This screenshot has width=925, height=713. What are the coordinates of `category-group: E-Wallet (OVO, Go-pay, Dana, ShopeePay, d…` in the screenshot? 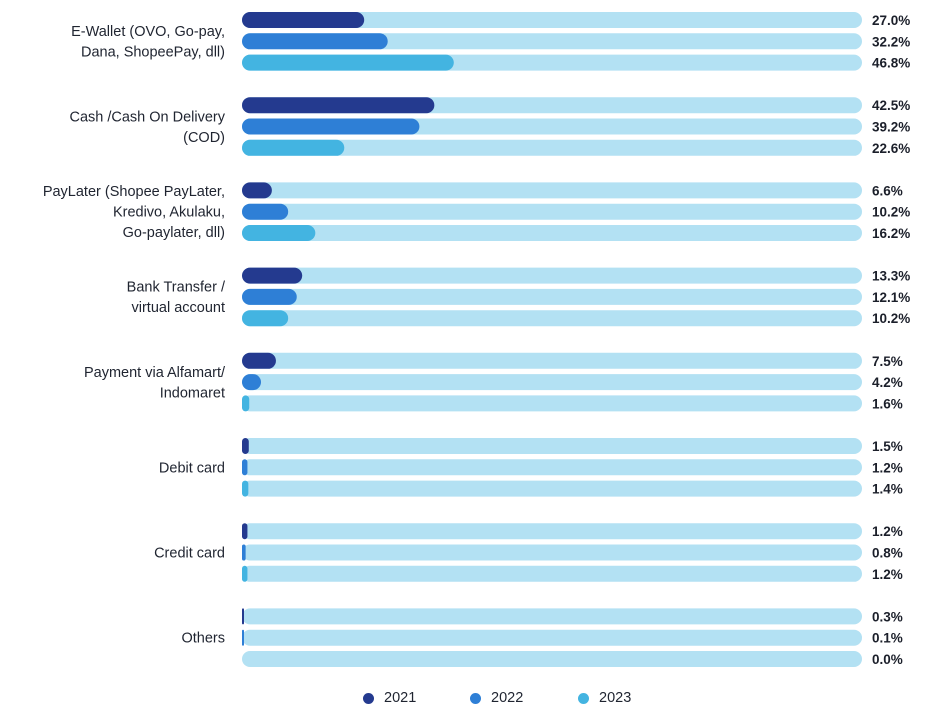 It's located at (490, 41).